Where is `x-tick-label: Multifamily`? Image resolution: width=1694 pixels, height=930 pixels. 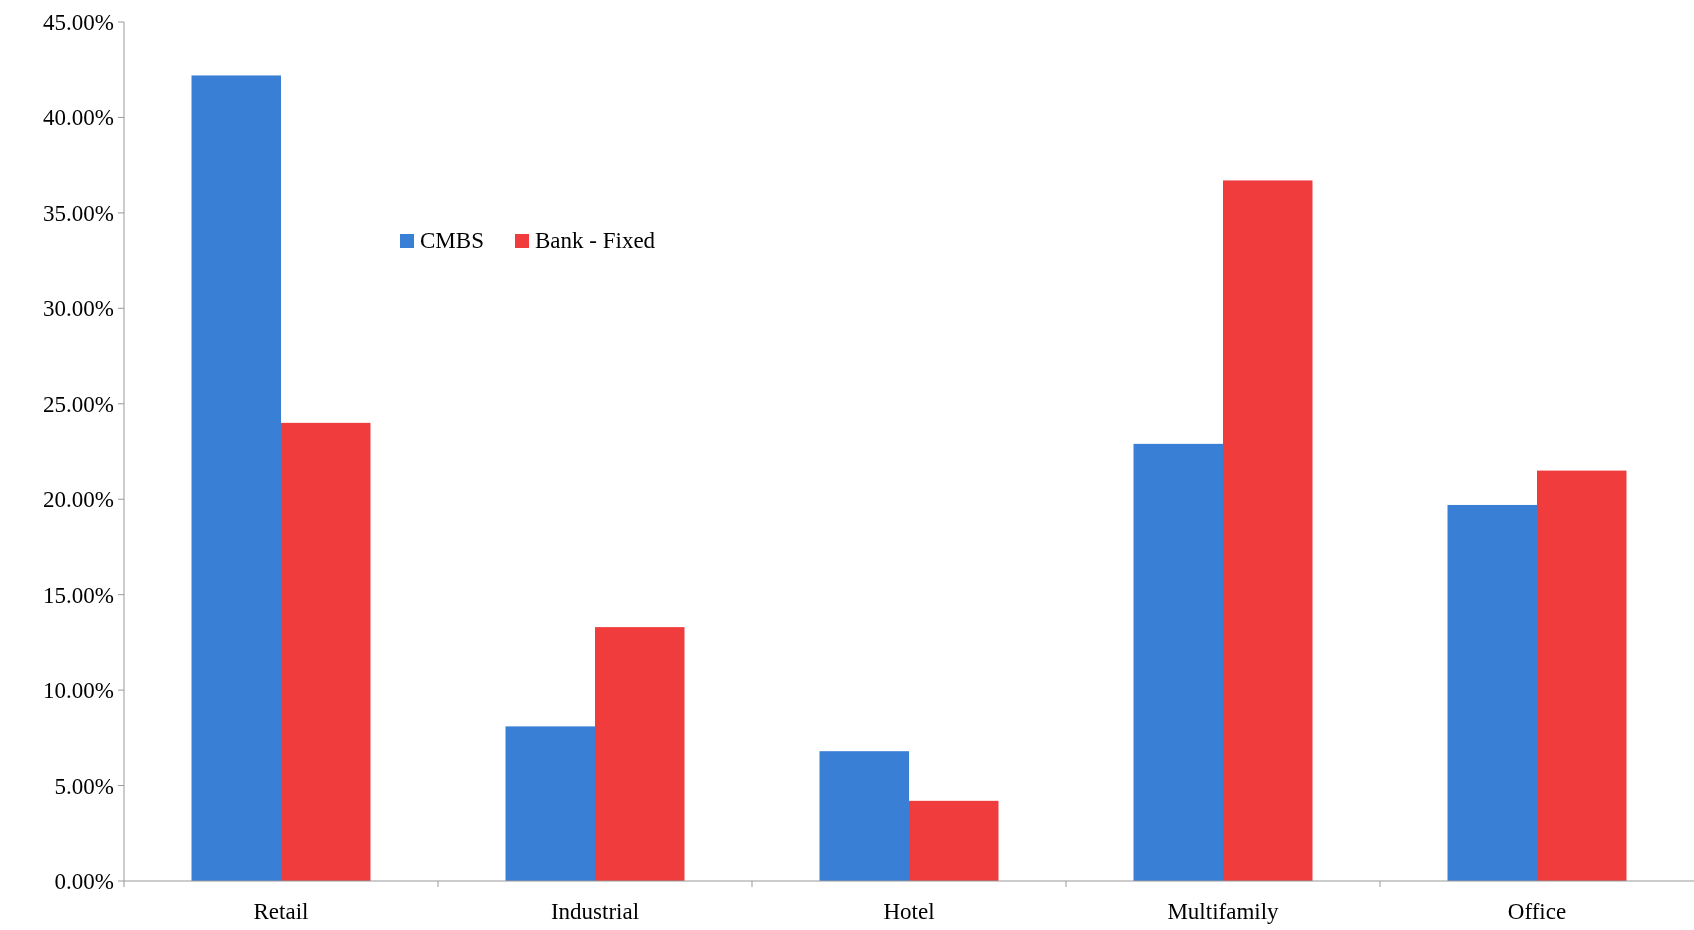
x-tick-label: Multifamily is located at coordinates (1223, 911).